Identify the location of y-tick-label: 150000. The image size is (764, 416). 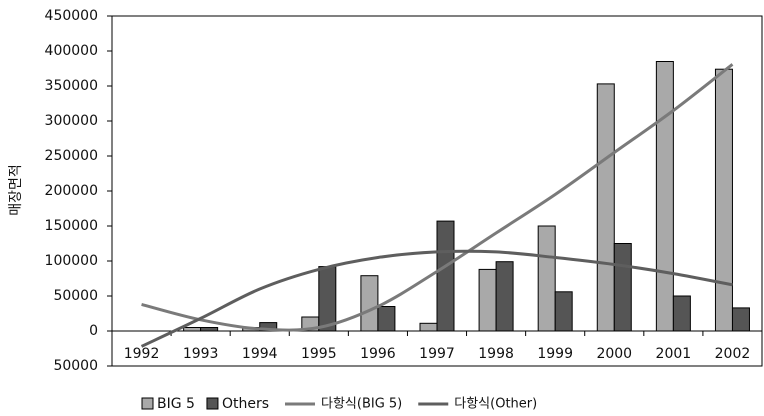
(71, 226).